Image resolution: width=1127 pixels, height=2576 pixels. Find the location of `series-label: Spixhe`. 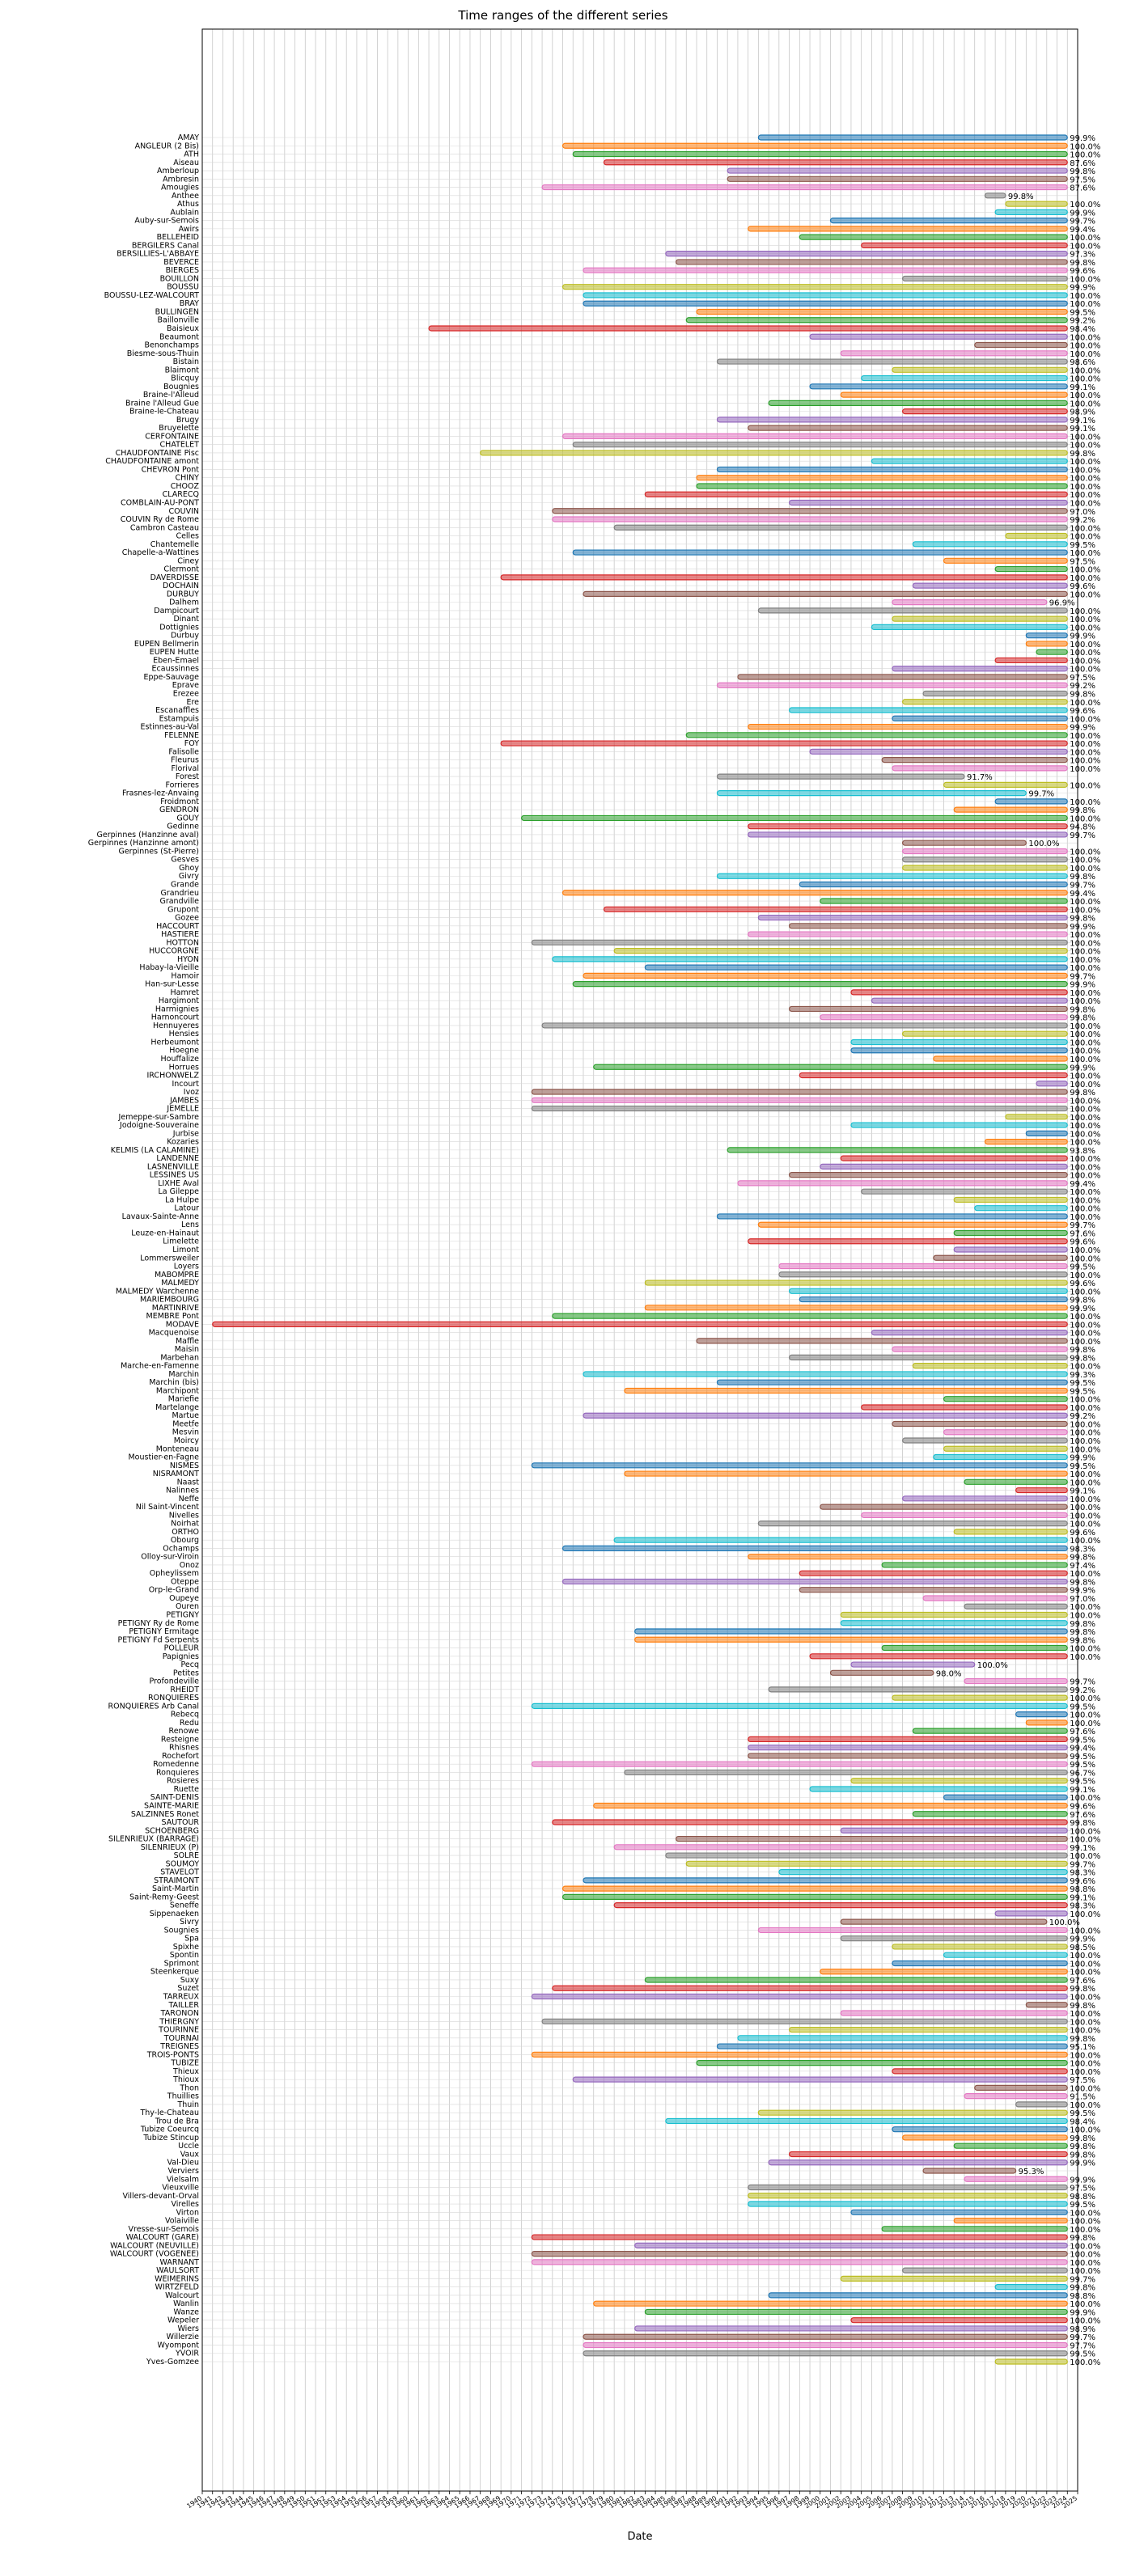

series-label: Spixhe is located at coordinates (186, 1948).